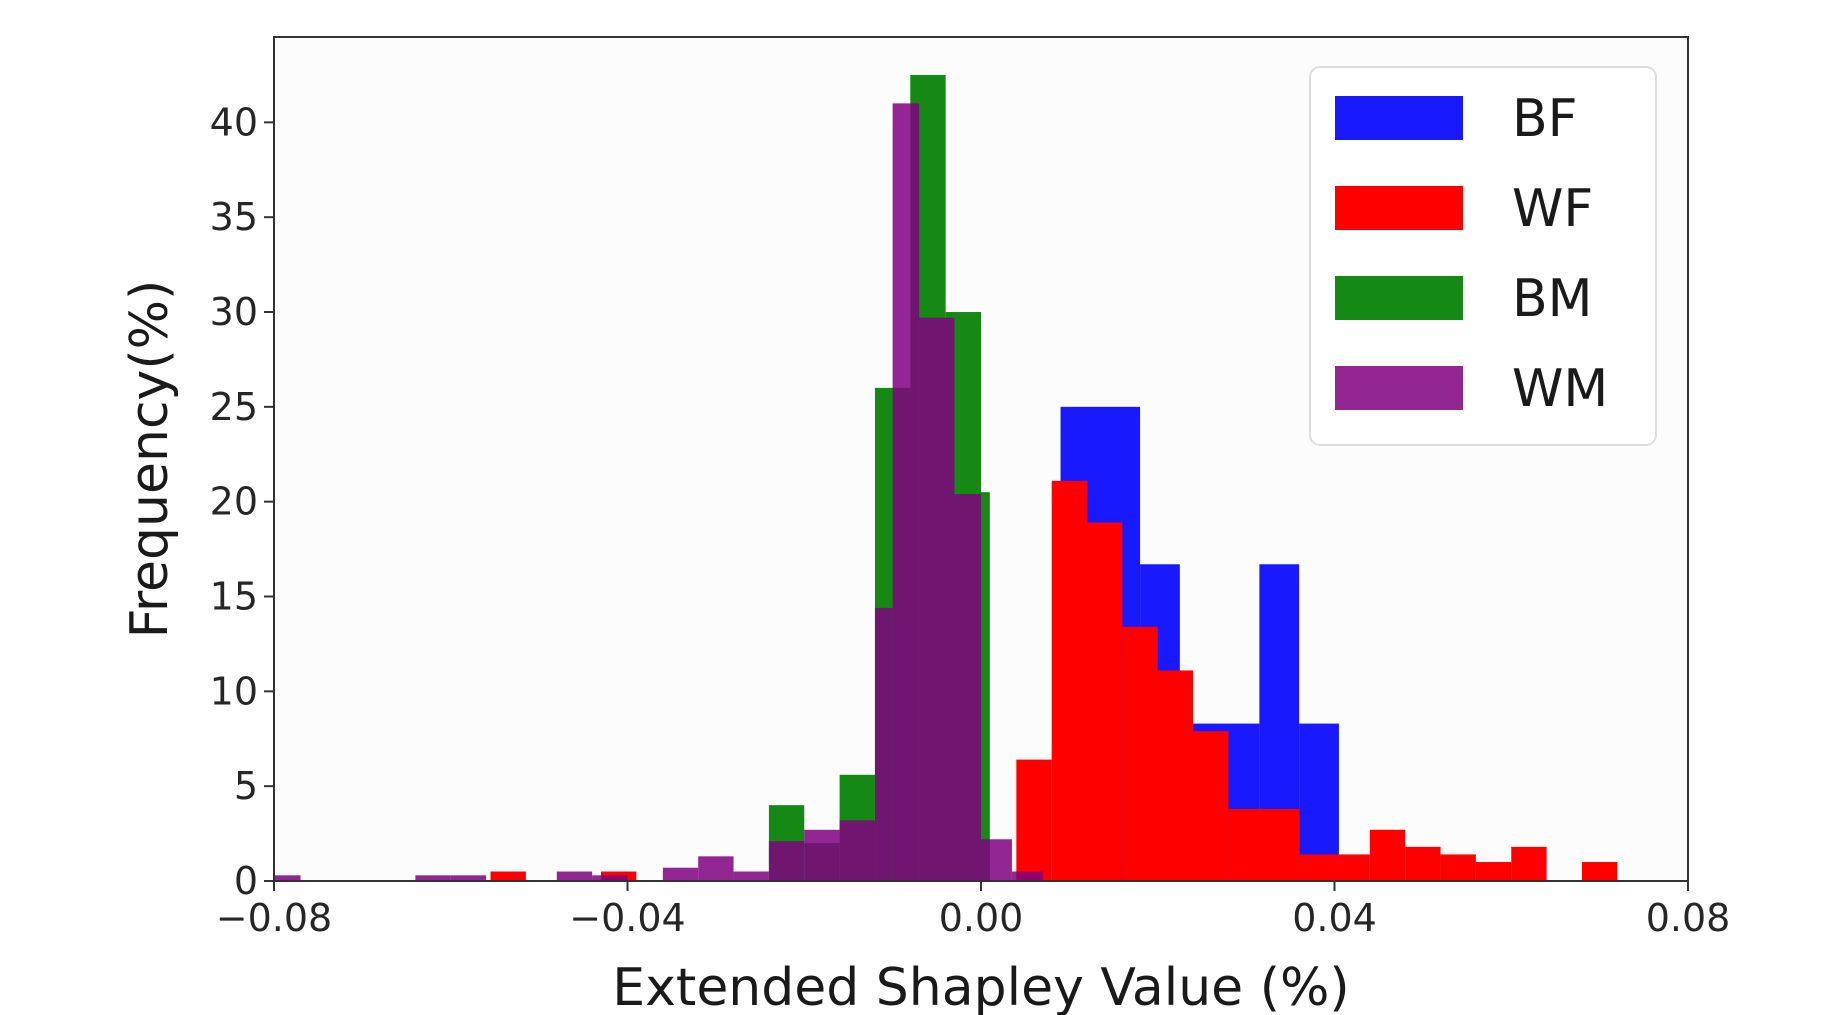 The width and height of the screenshot is (1829, 1015). Describe the element at coordinates (1399, 388) in the screenshot. I see `legend-swatch-wm` at that location.